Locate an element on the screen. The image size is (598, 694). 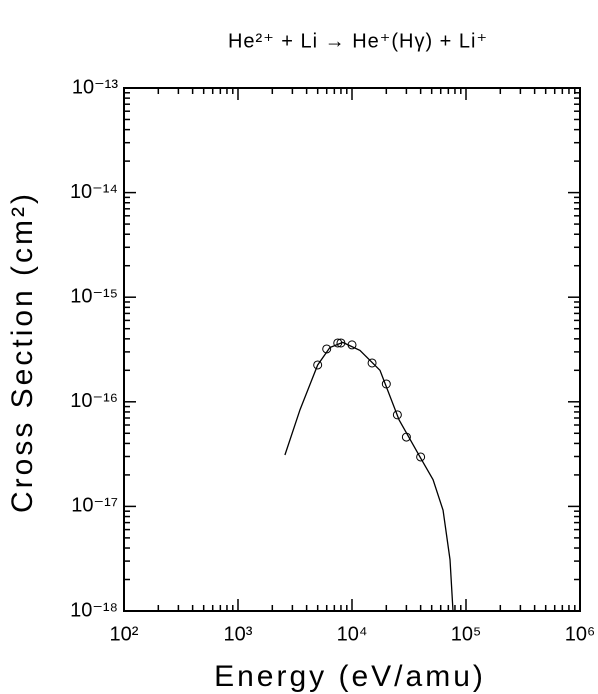
x-tick-label: 10³ is located at coordinates (238, 634).